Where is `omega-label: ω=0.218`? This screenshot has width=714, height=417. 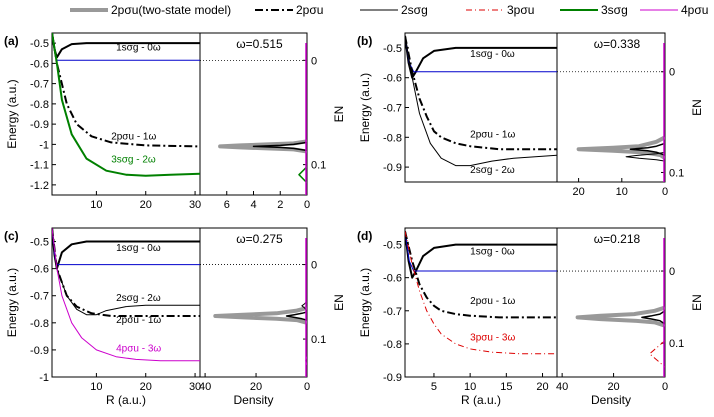
omega-label: ω=0.218 is located at coordinates (617, 239).